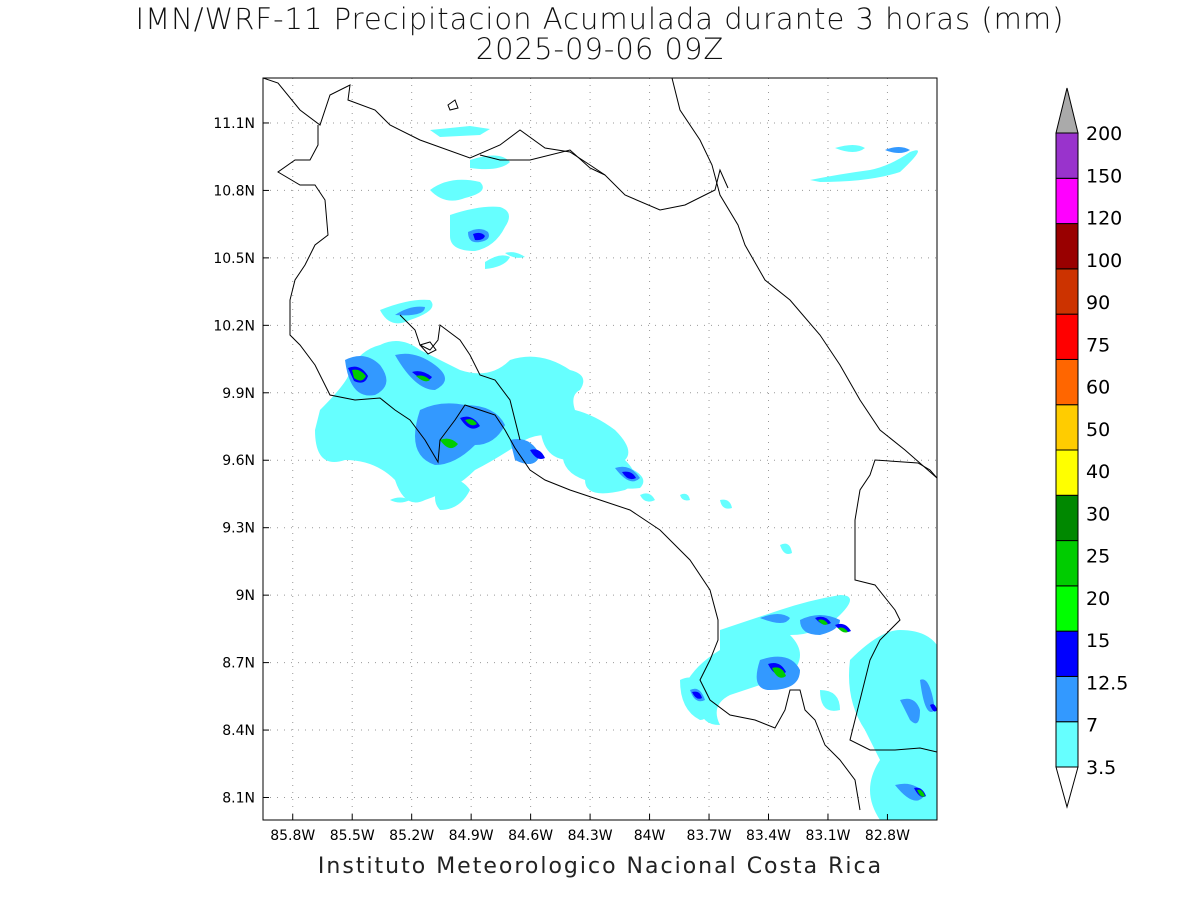  What do you see at coordinates (238, 394) in the screenshot?
I see `lat-tick-label: 9.9N` at bounding box center [238, 394].